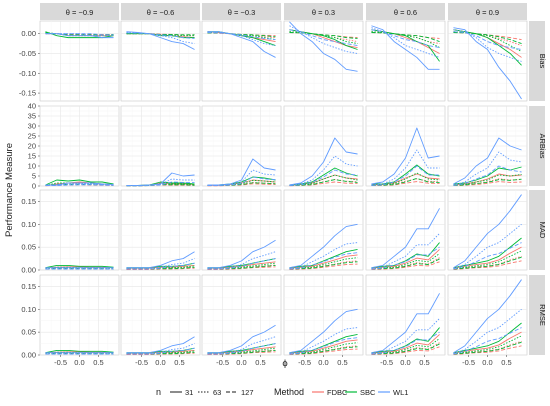 The width and height of the screenshot is (550, 406). I want to click on y-tick-label: 0.10, so click(28, 309).